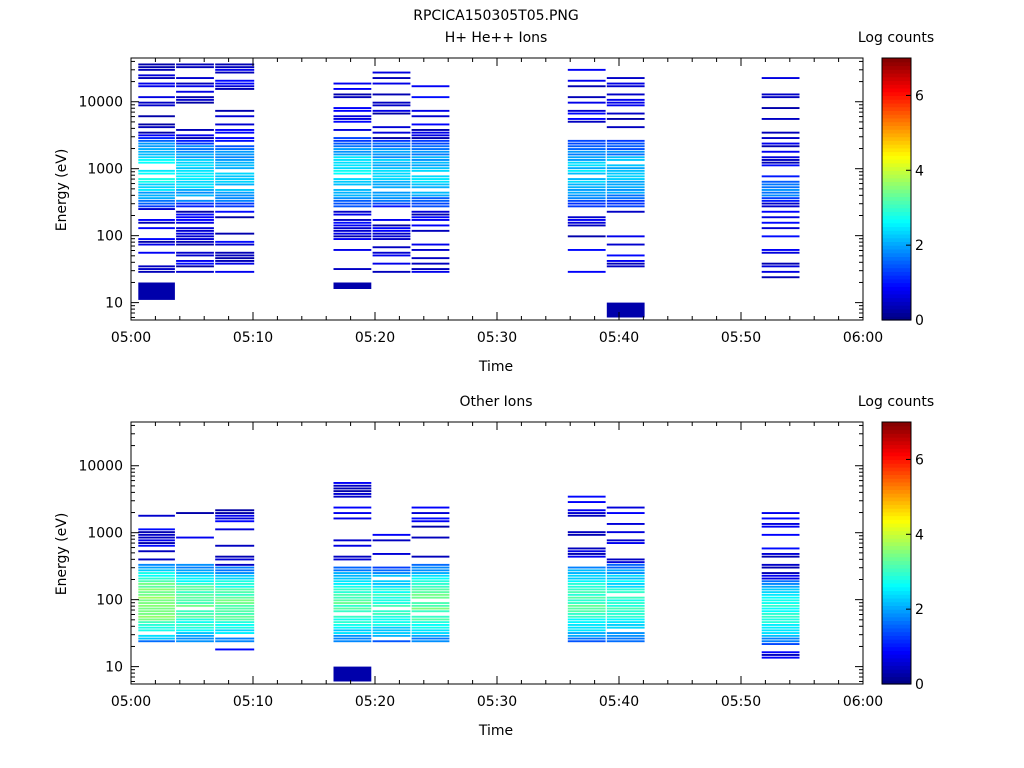 This screenshot has height=768, width=1024. I want to click on y-tick-label: 1000, so click(105, 170).